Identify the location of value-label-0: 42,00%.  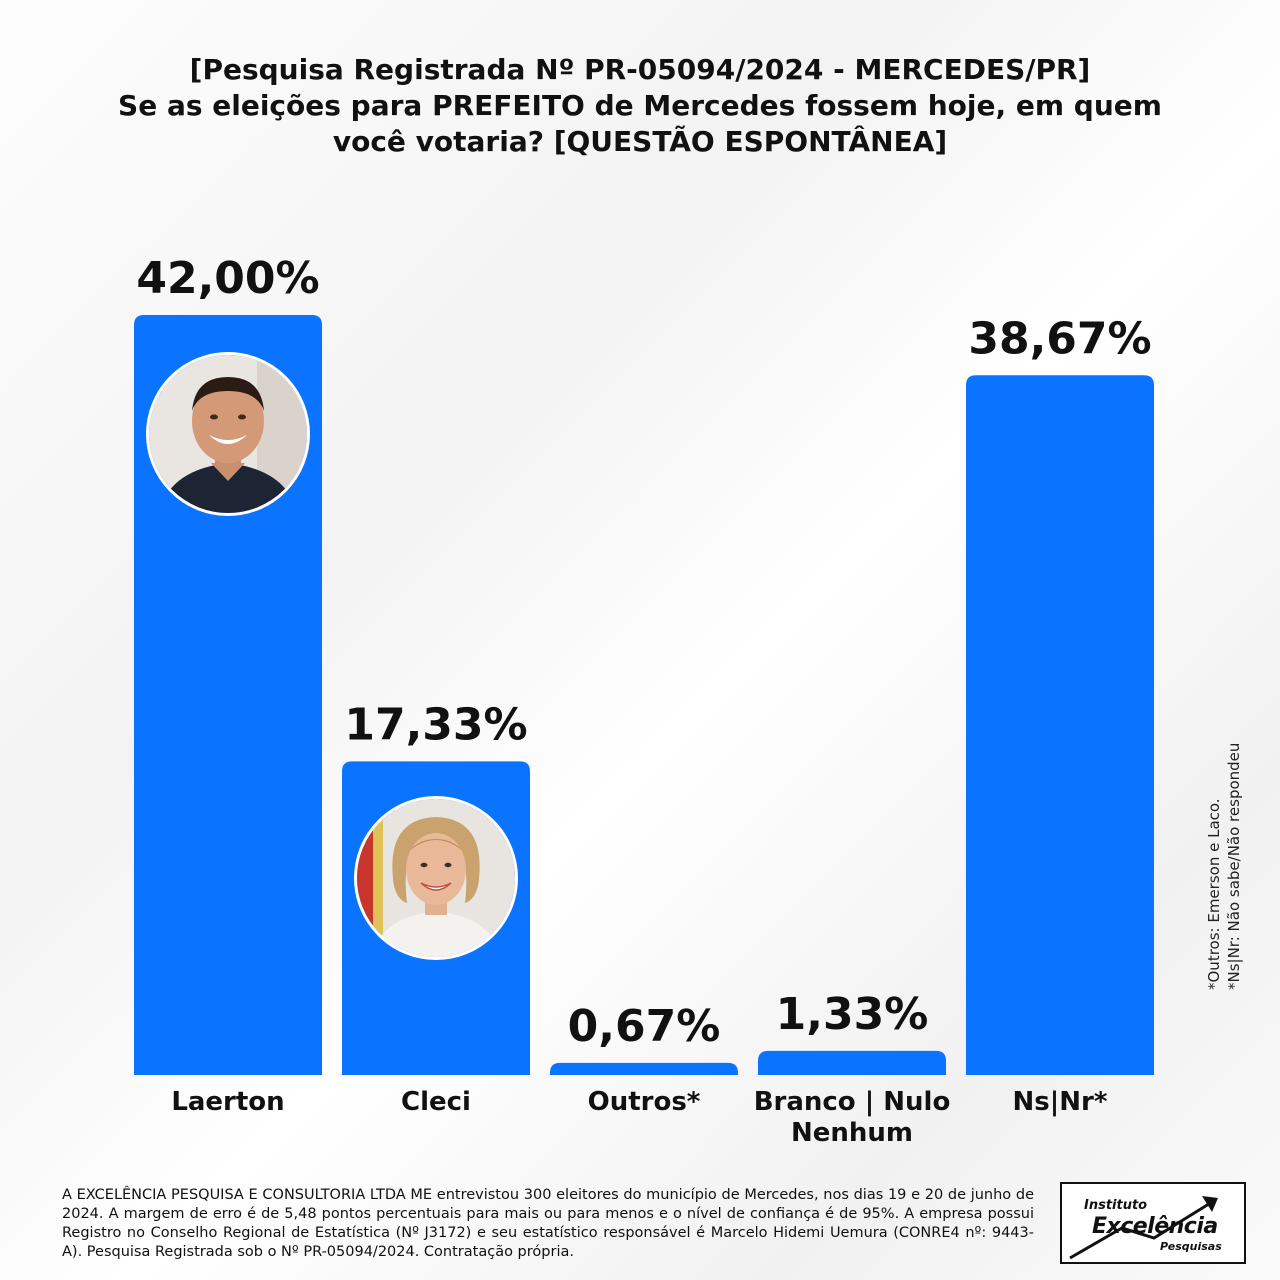
(227, 278).